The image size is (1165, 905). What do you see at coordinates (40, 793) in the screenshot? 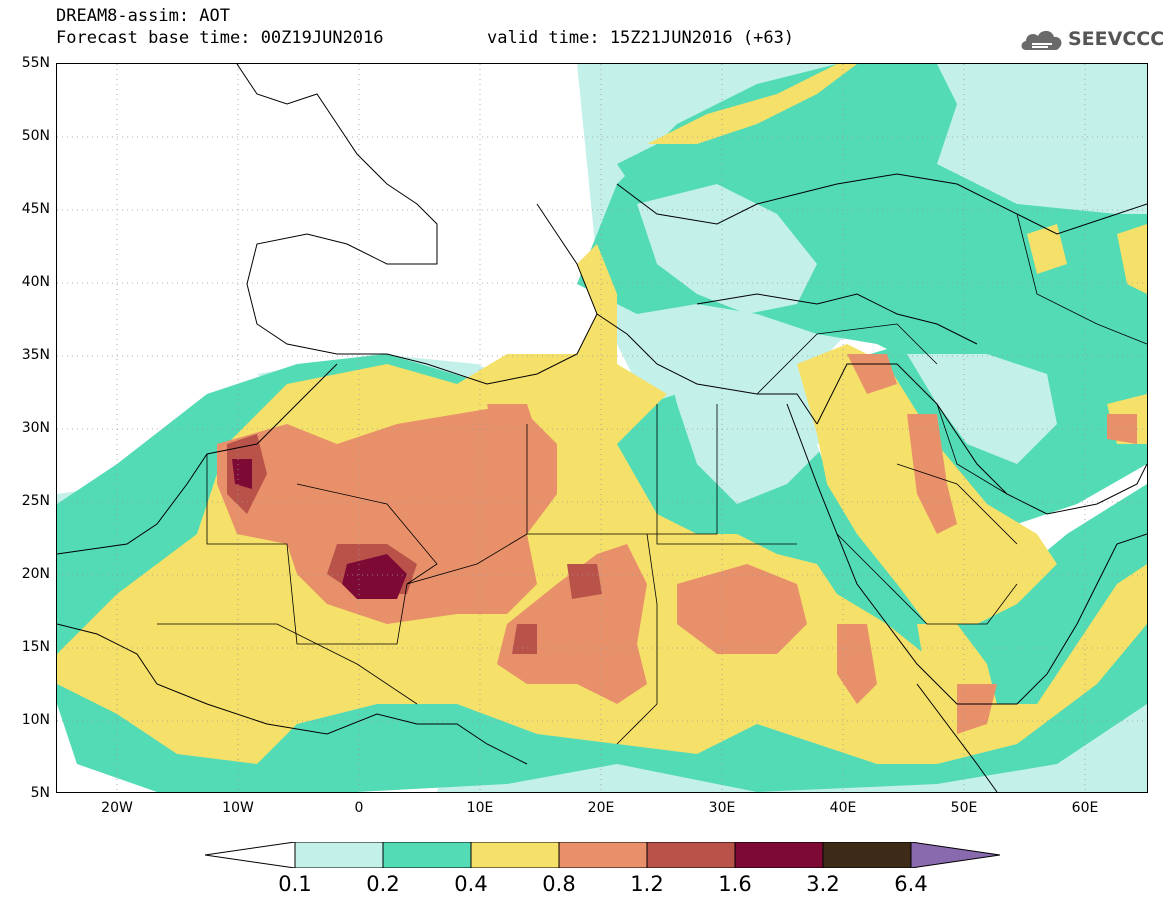
I see `lat-label: 5N` at bounding box center [40, 793].